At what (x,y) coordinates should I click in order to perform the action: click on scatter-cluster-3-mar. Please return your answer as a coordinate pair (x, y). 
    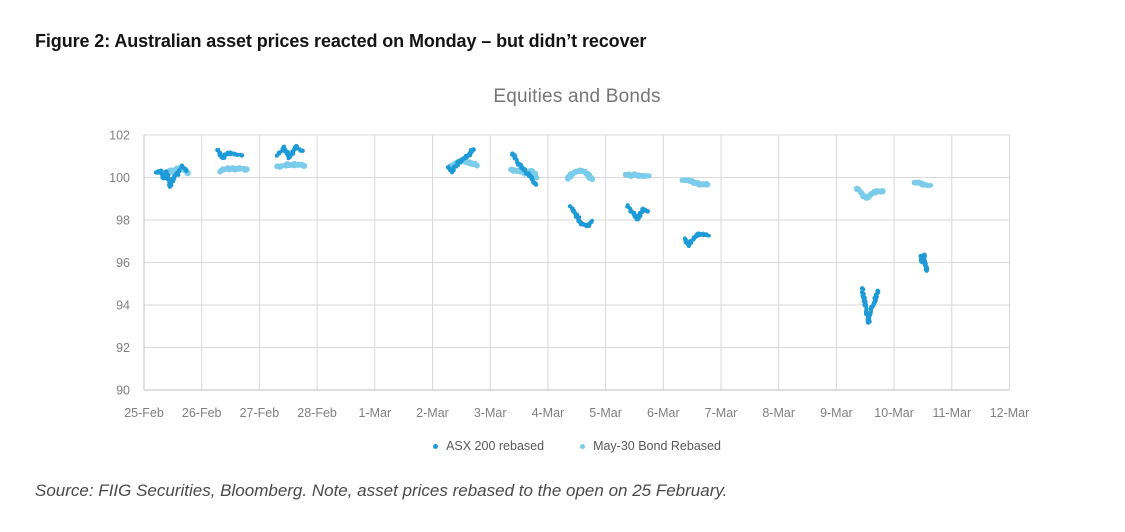
    Looking at the image, I should click on (524, 169).